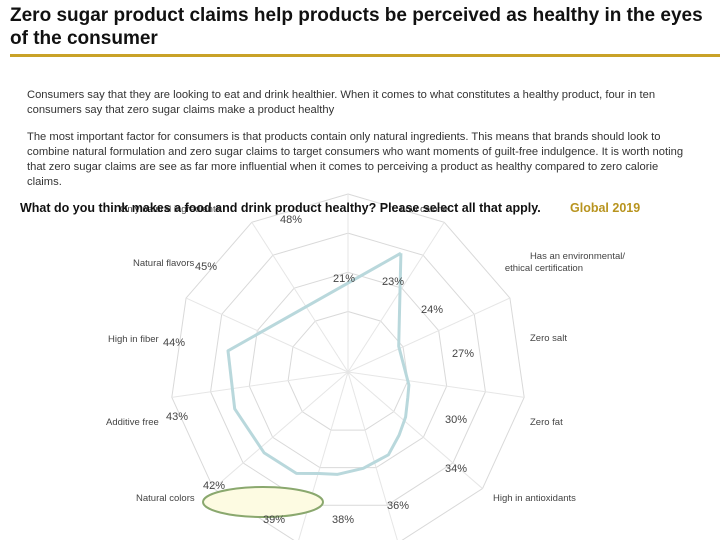 This screenshot has height=540, width=720. Describe the element at coordinates (424, 209) in the screenshot. I see `category-label: Low calorie` at that location.